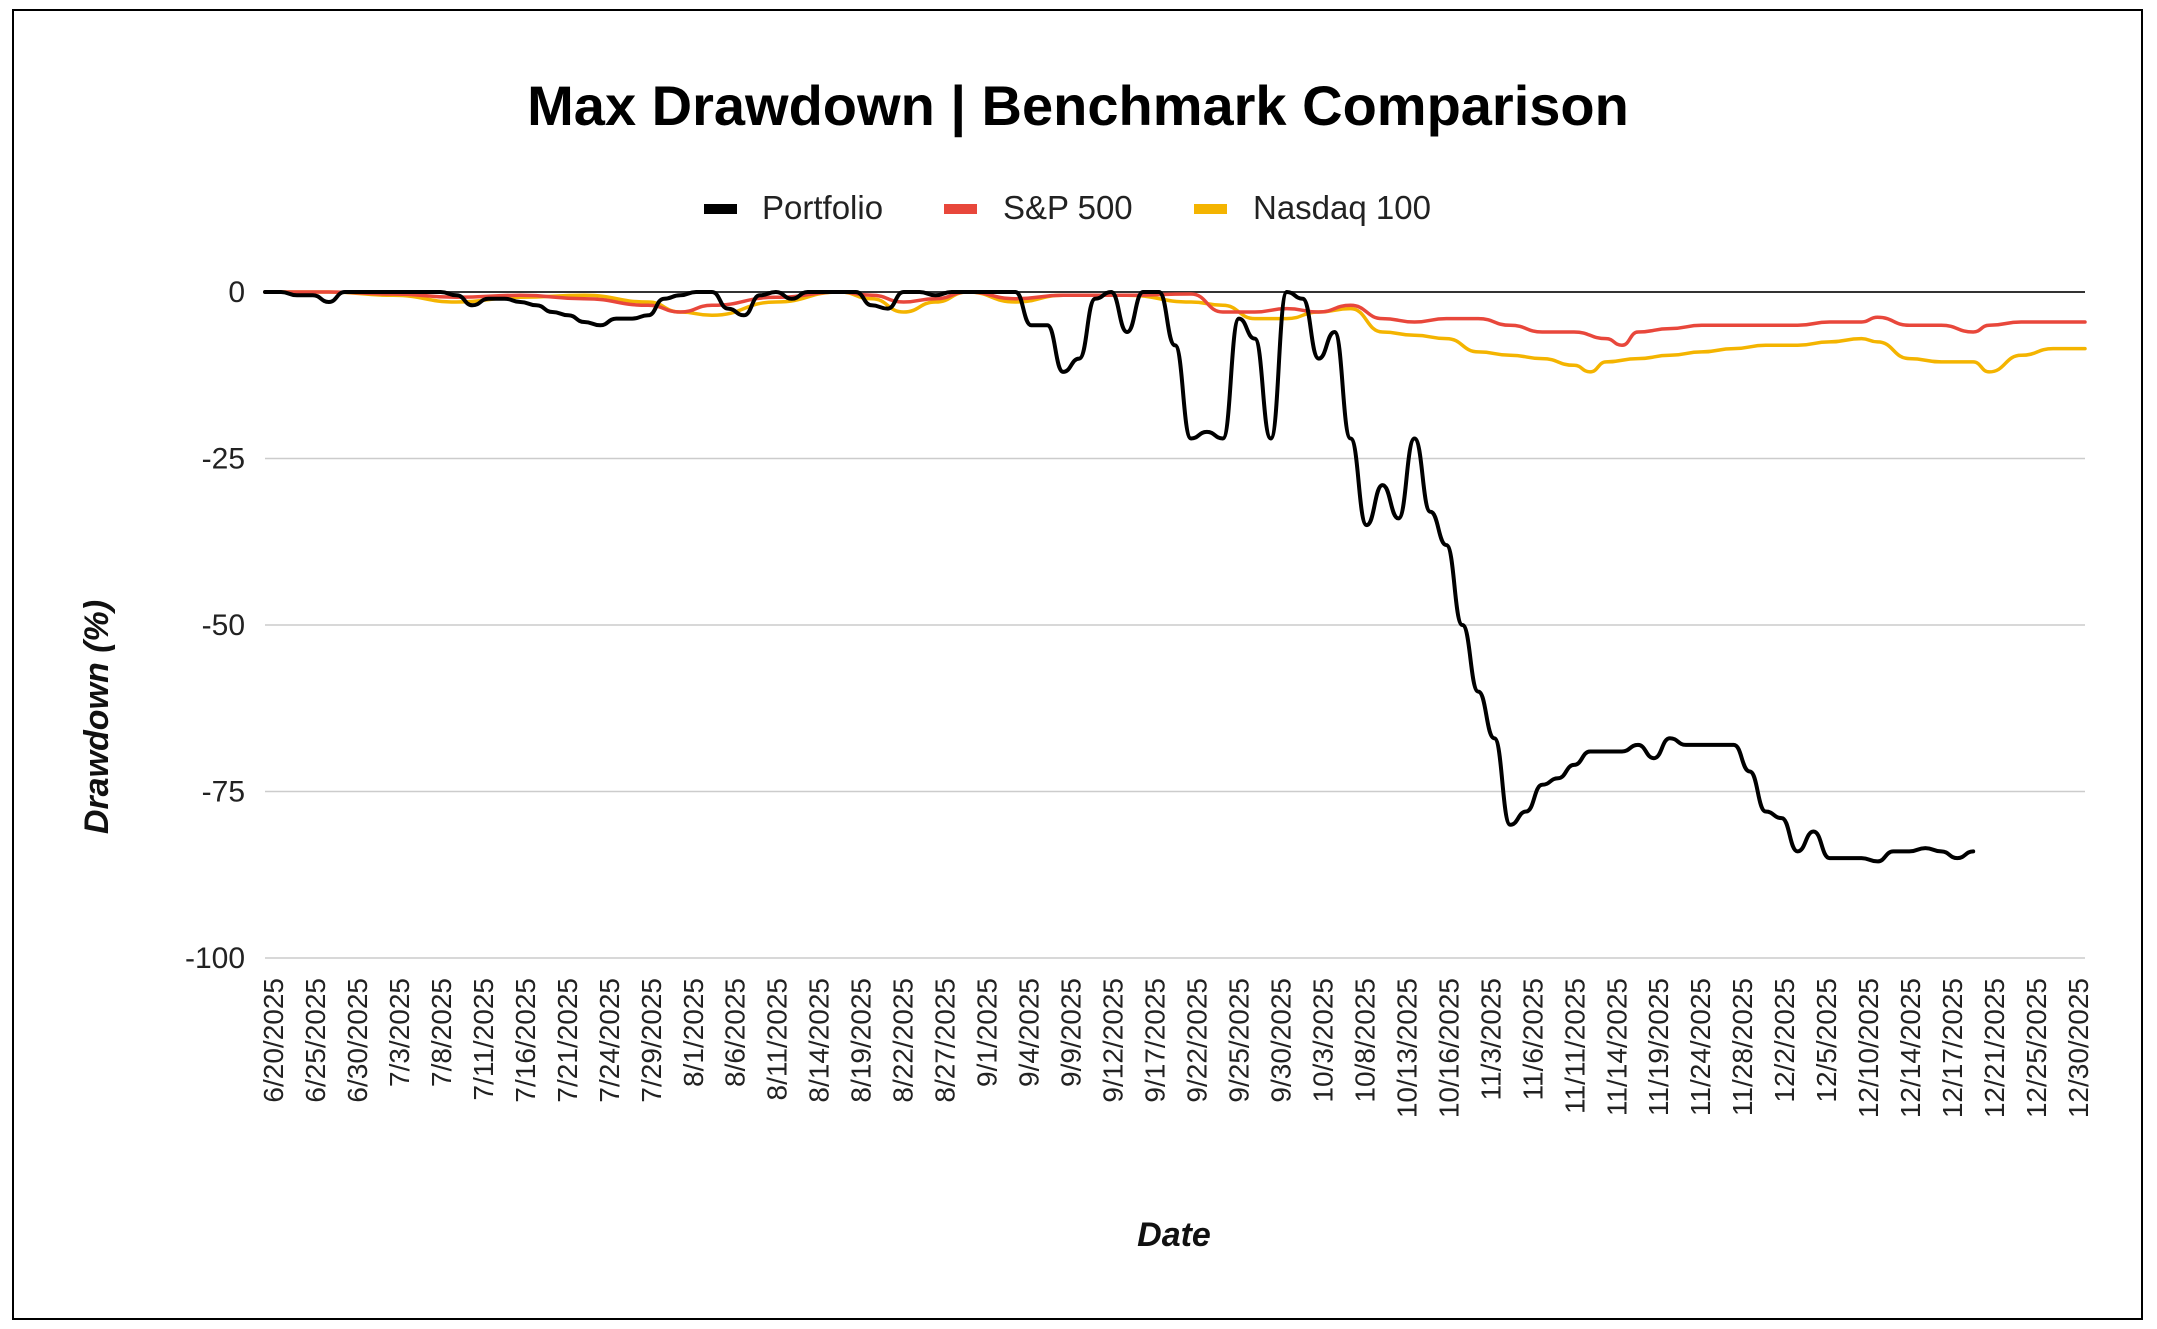 The image size is (2157, 1329). What do you see at coordinates (1532, 1039) in the screenshot?
I see `x-tick-label: 11/6/2025` at bounding box center [1532, 1039].